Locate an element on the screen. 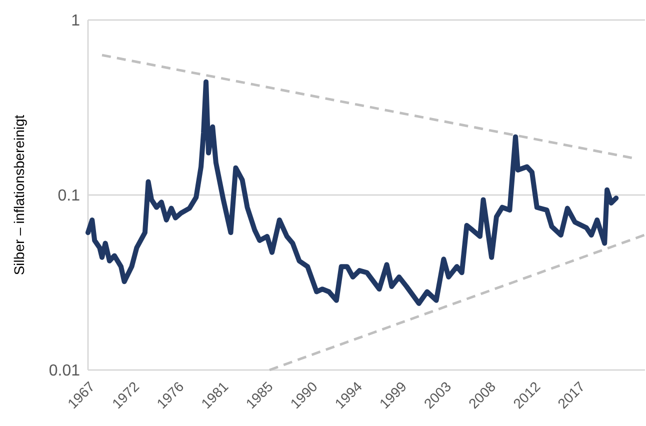 The width and height of the screenshot is (646, 426). y-axis-title: Silber – inflationsbereinigt is located at coordinates (19, 195).